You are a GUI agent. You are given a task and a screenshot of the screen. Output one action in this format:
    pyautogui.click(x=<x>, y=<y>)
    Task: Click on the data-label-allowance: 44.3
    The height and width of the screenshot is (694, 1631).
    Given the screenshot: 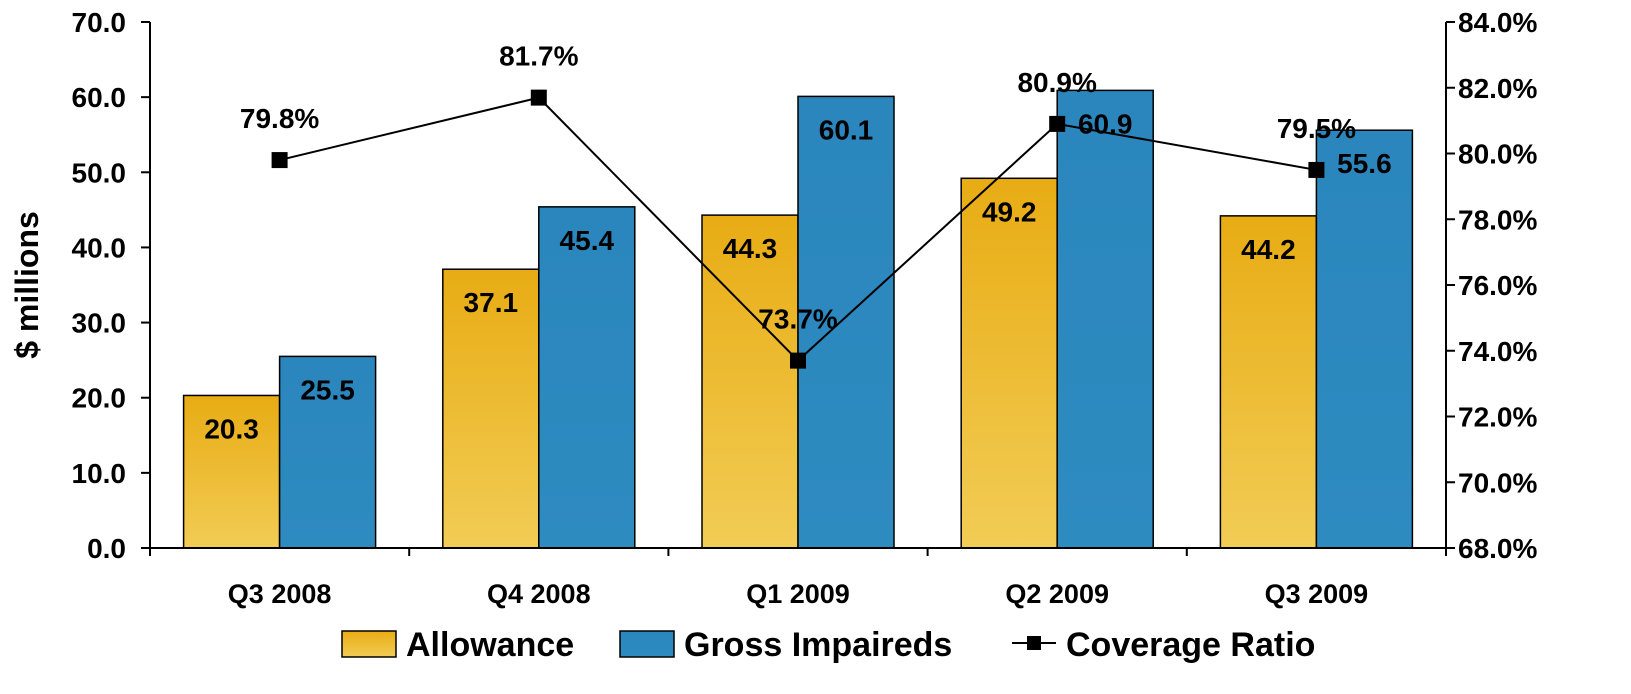 What is the action you would take?
    pyautogui.click(x=750, y=248)
    